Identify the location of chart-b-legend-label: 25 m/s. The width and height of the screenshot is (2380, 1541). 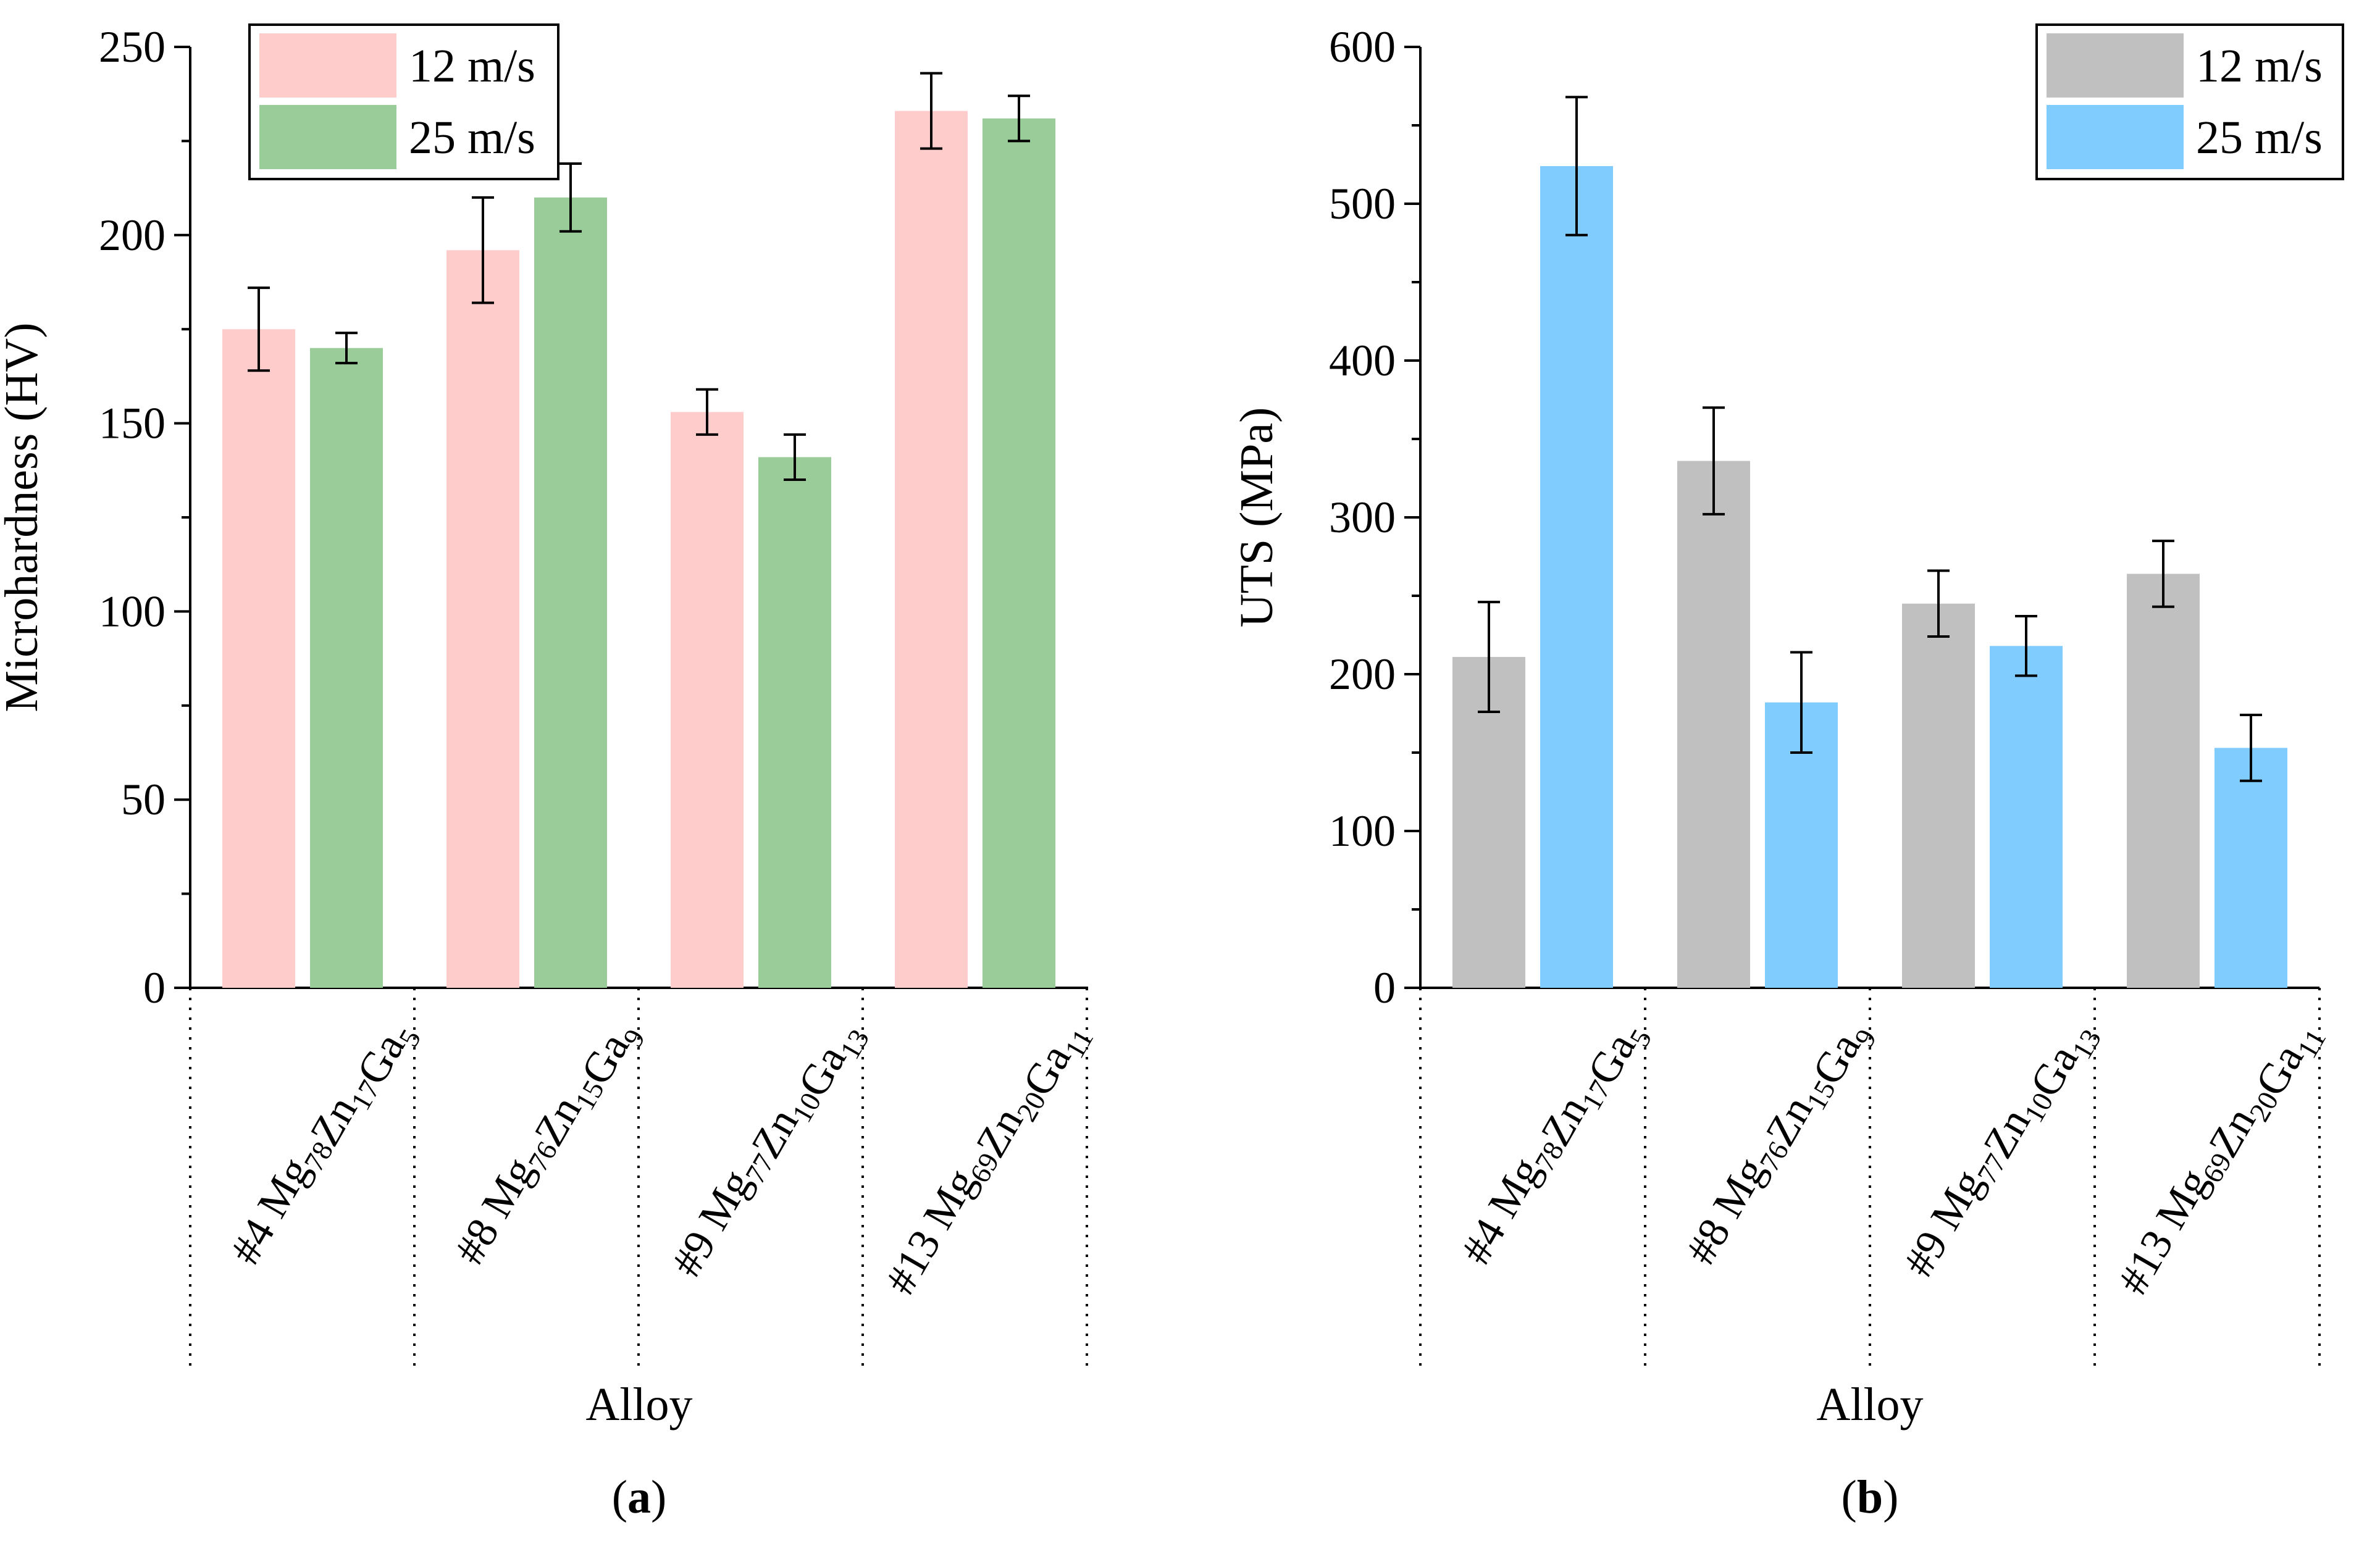
(2259, 138).